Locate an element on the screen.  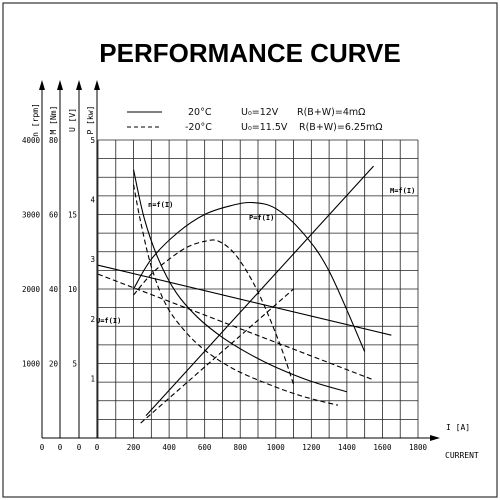
legend-solid-resistance: R(B+W)=4mΩ is located at coordinates (331, 112).